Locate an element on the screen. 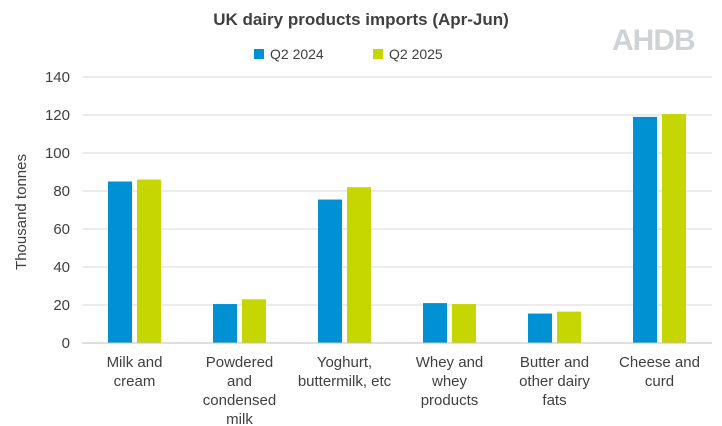 This screenshot has height=426, width=722. legend-label-q2-2024: Q2 2024 is located at coordinates (297, 54).